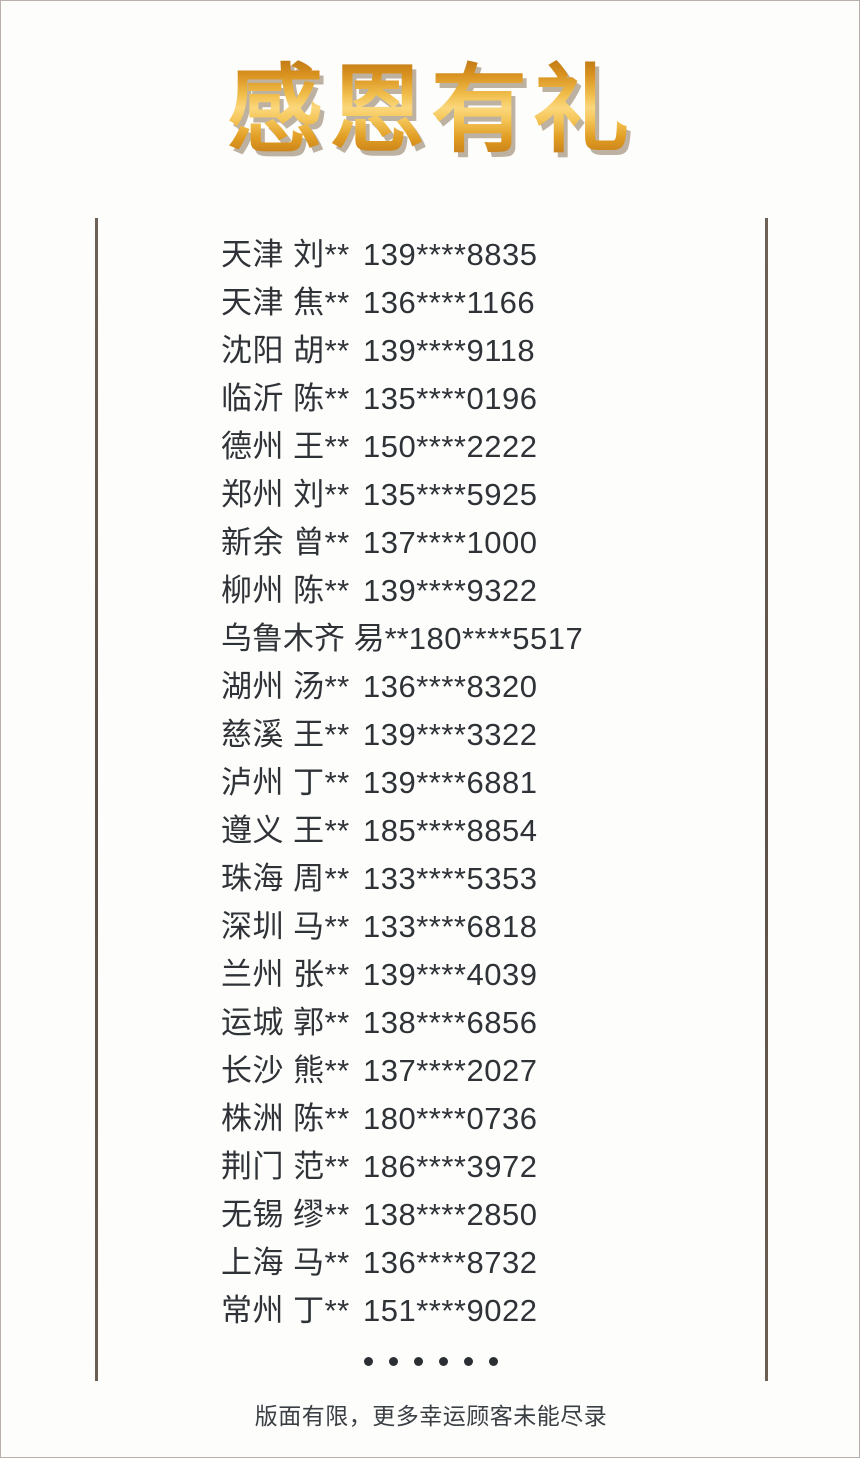  What do you see at coordinates (450, 926) in the screenshot?
I see `winner-phone: 133****6818` at bounding box center [450, 926].